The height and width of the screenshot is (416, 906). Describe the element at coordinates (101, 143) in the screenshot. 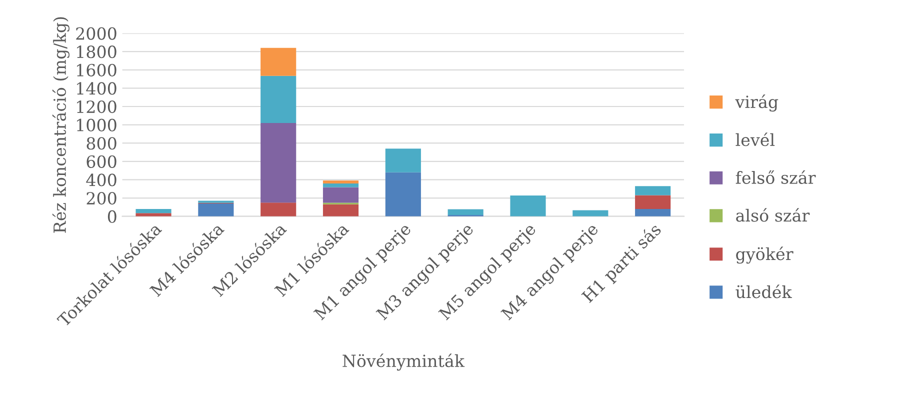

I see `y-tick-label: 800` at that location.